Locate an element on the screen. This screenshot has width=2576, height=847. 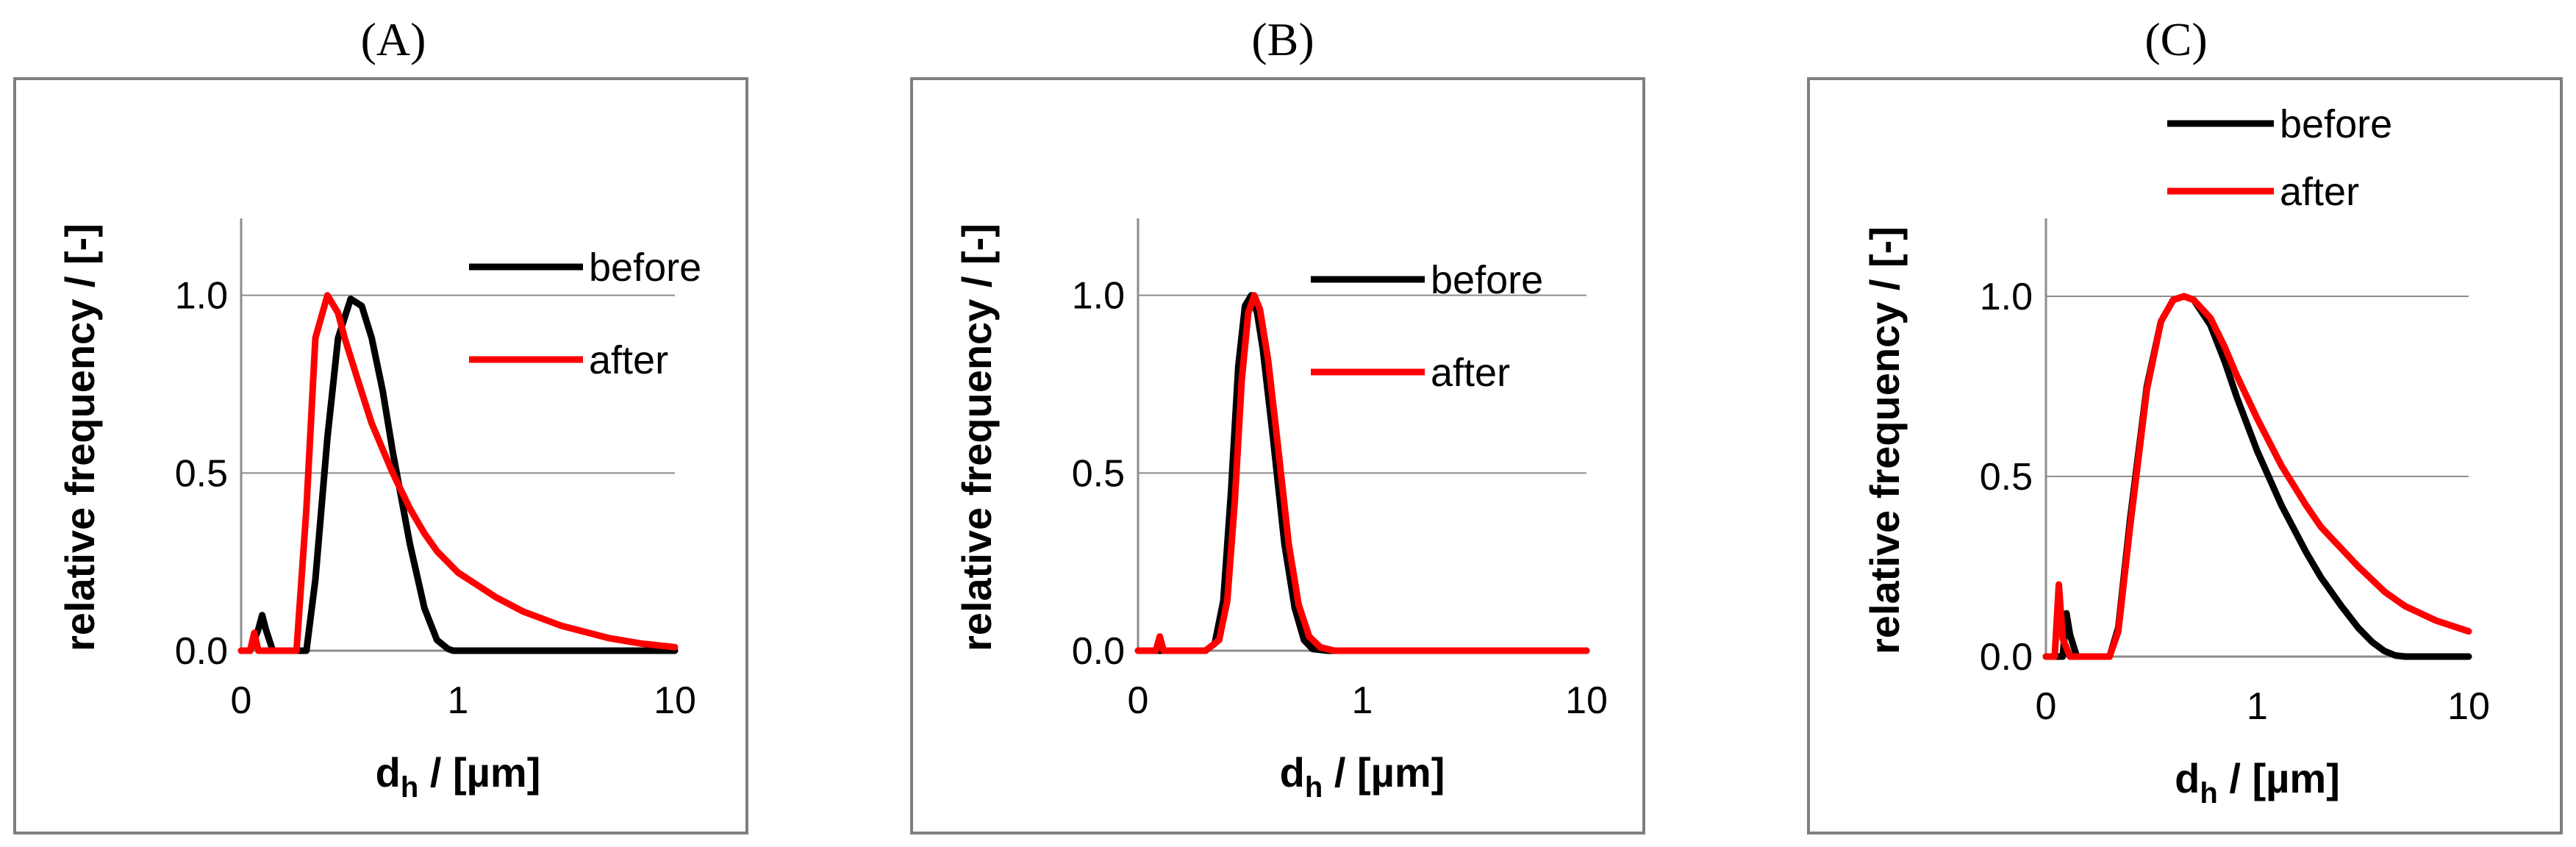
panel-title-a: (A) is located at coordinates (393, 39).